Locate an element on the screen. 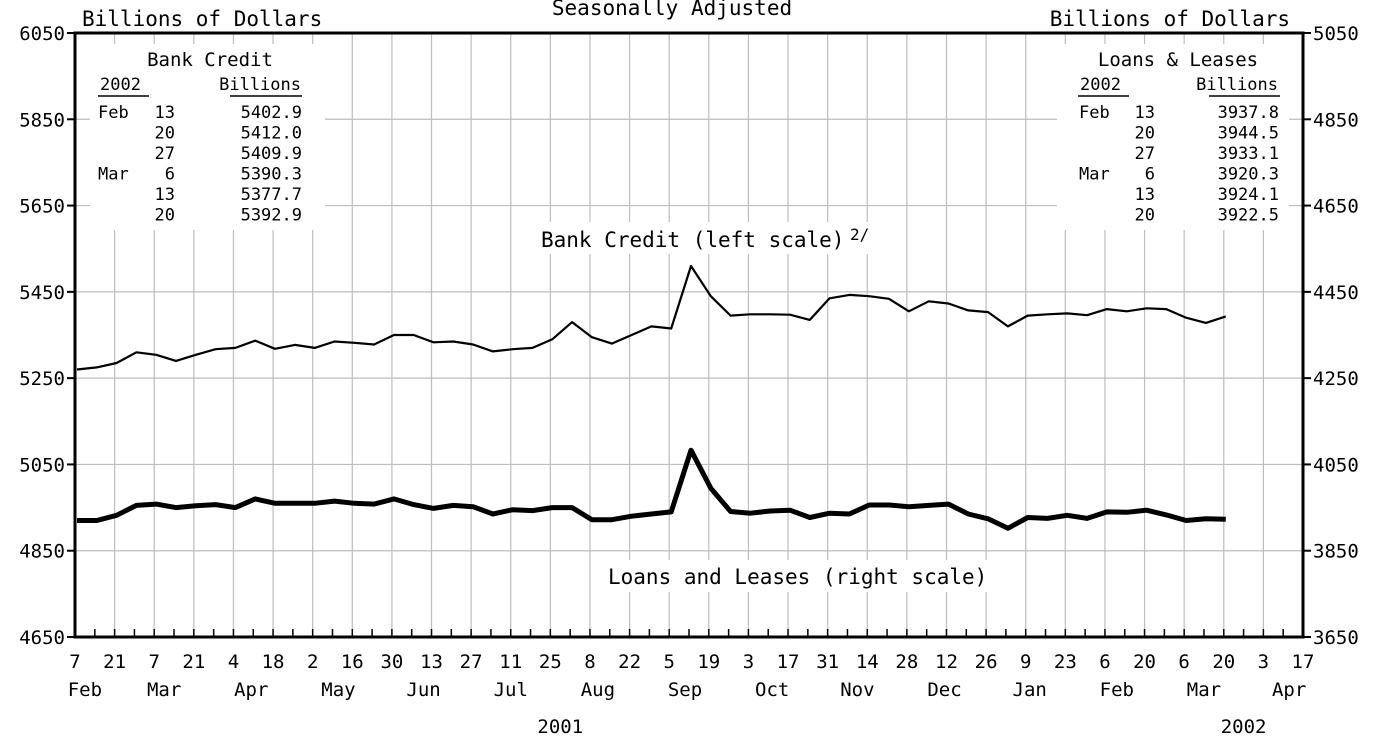 This screenshot has width=1387, height=738. loans-value-header: Billions is located at coordinates (1237, 85).